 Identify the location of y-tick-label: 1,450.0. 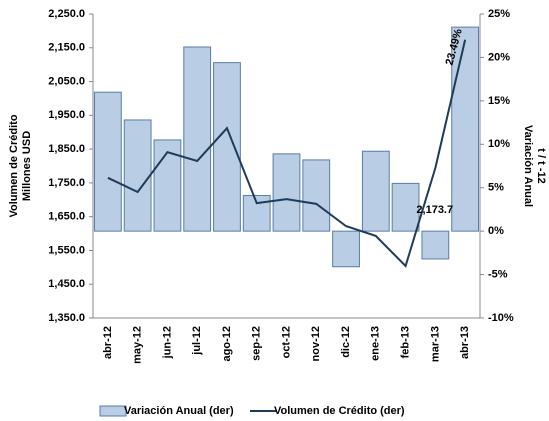
(66, 284).